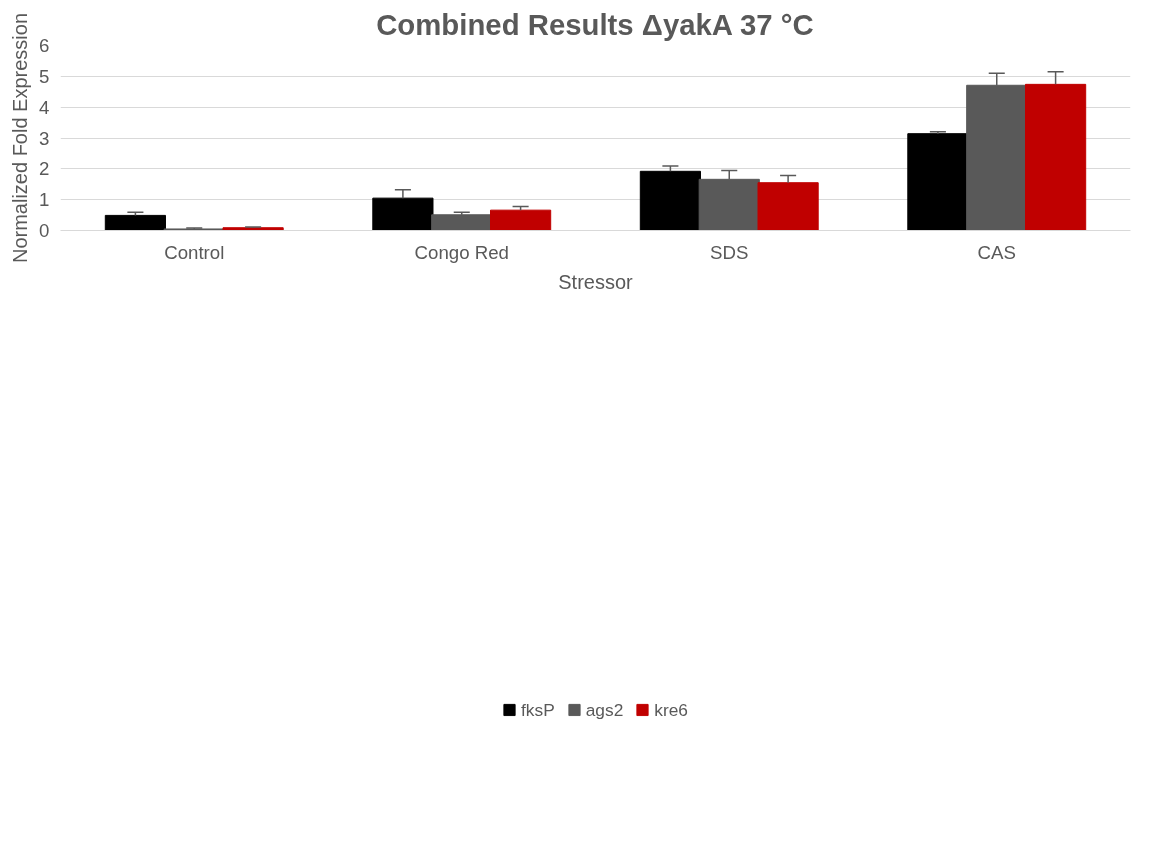 The width and height of the screenshot is (1170, 863). Describe the element at coordinates (44, 76) in the screenshot. I see `y-tick-label: 5` at that location.